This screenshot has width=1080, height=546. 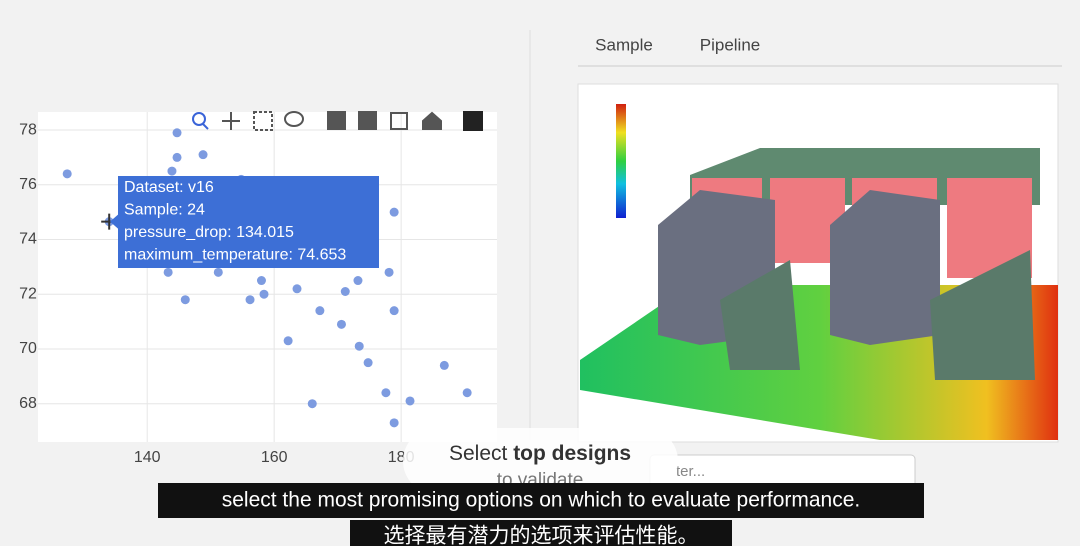 I want to click on overlay-text: Select top designs, so click(x=540, y=453).